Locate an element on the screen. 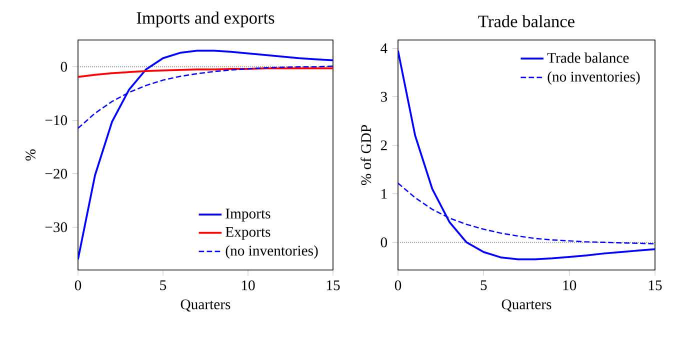 This screenshot has width=680, height=340. legend-label: Imports is located at coordinates (248, 215).